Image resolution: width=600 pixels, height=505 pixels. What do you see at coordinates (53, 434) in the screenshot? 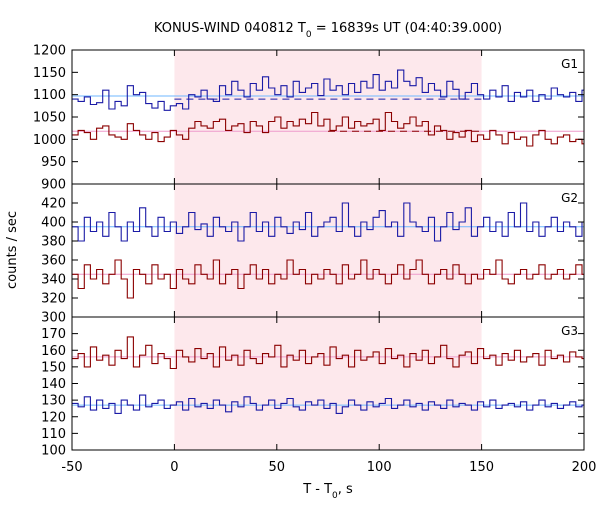
I see `g3-y-tick-label: 110` at bounding box center [53, 434].